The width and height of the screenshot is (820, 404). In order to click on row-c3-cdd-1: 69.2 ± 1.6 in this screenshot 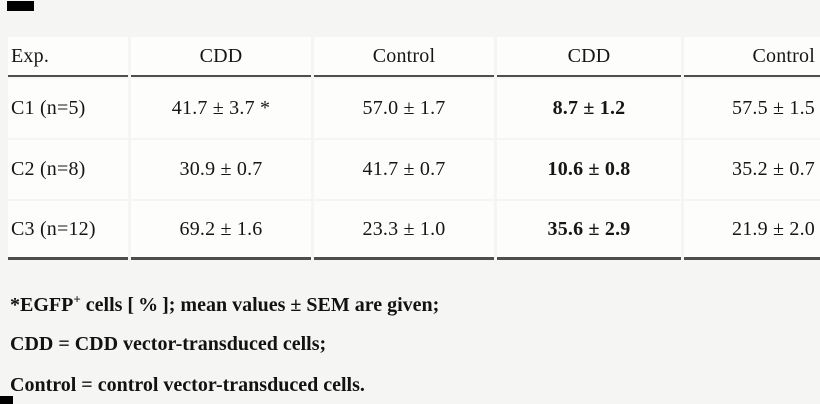, I will do `click(221, 230)`.